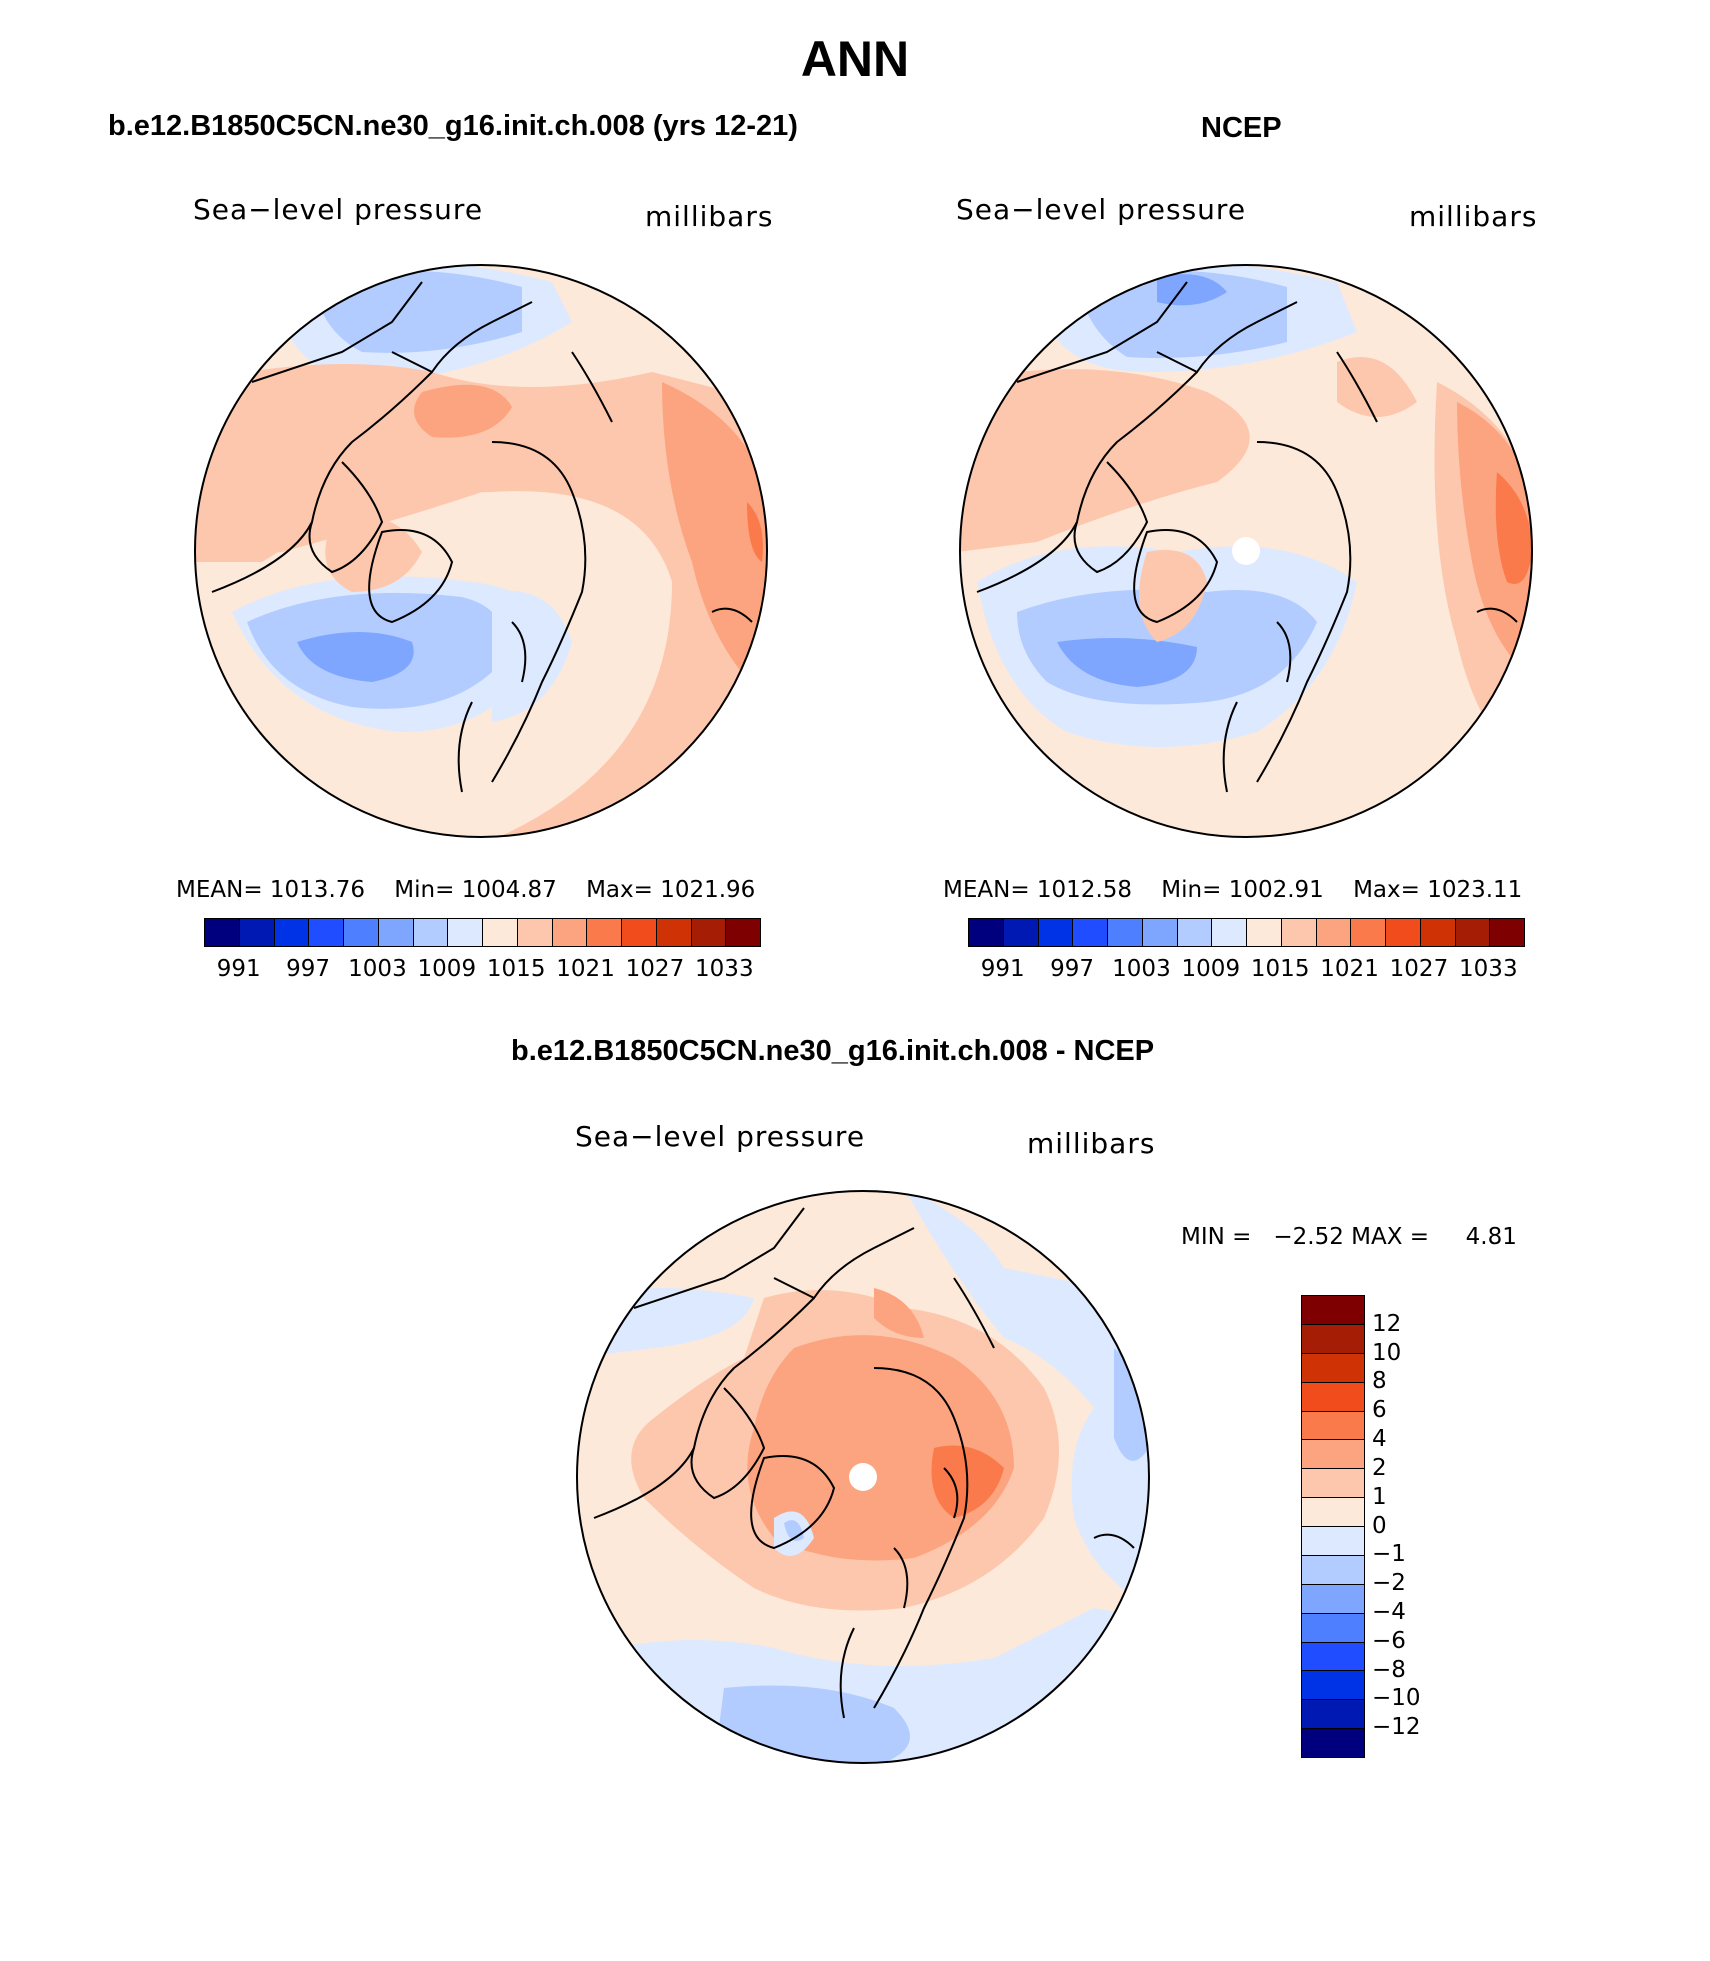 The width and height of the screenshot is (1710, 1961). I want to click on colorbar-tick-label: 1, so click(1379, 1496).